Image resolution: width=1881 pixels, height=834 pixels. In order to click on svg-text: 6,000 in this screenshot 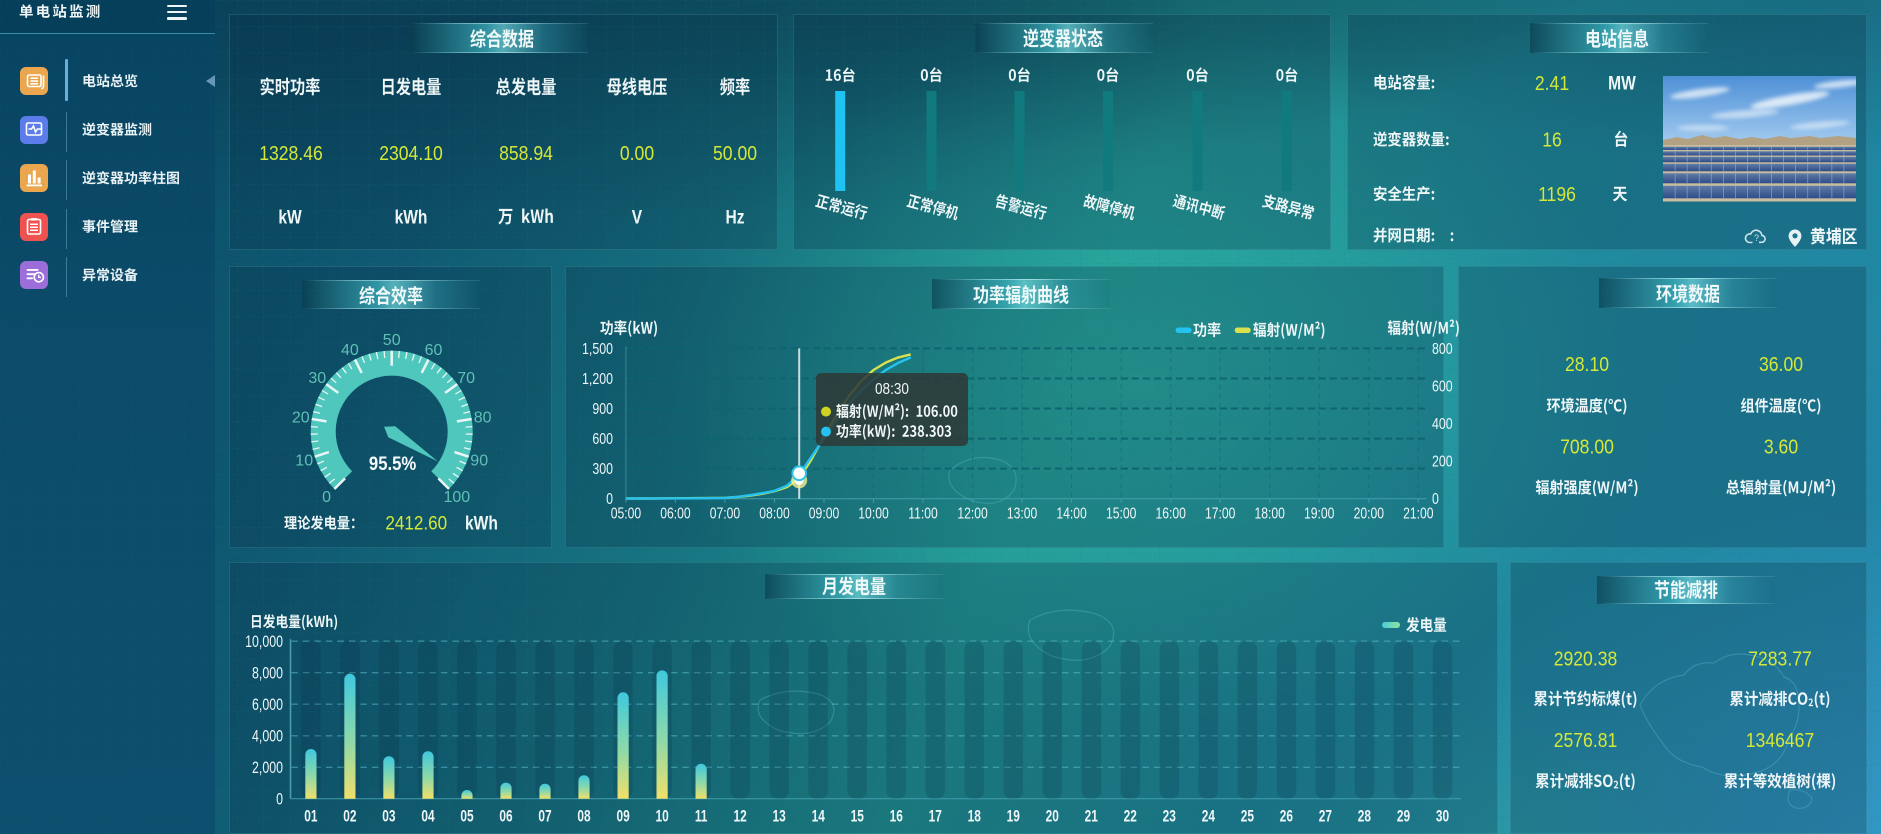, I will do `click(267, 706)`.